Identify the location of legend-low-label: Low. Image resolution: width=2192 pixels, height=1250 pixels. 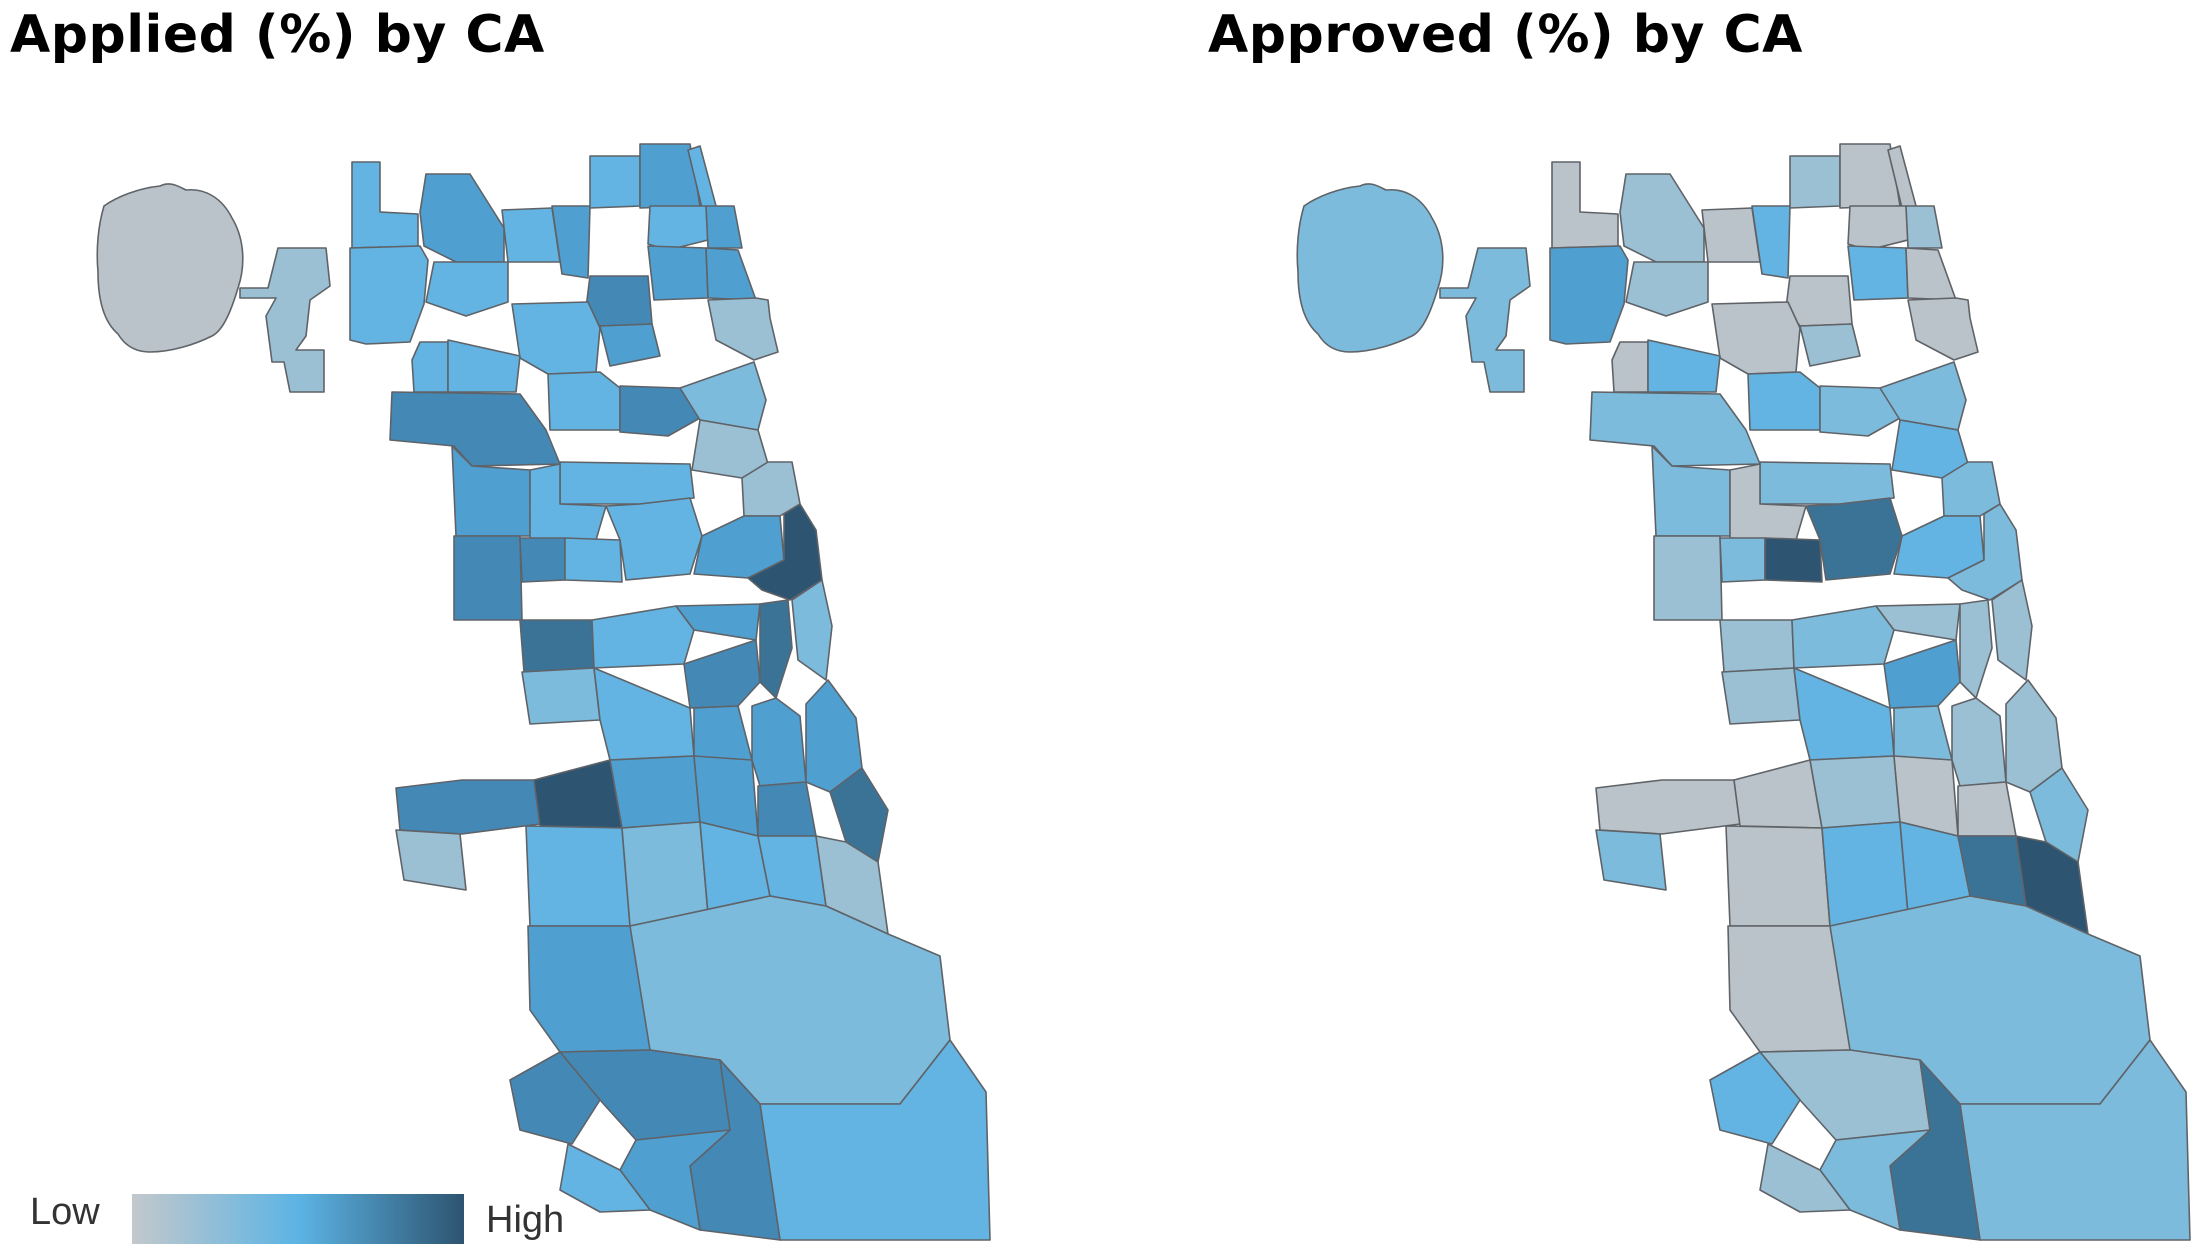
(65, 1212).